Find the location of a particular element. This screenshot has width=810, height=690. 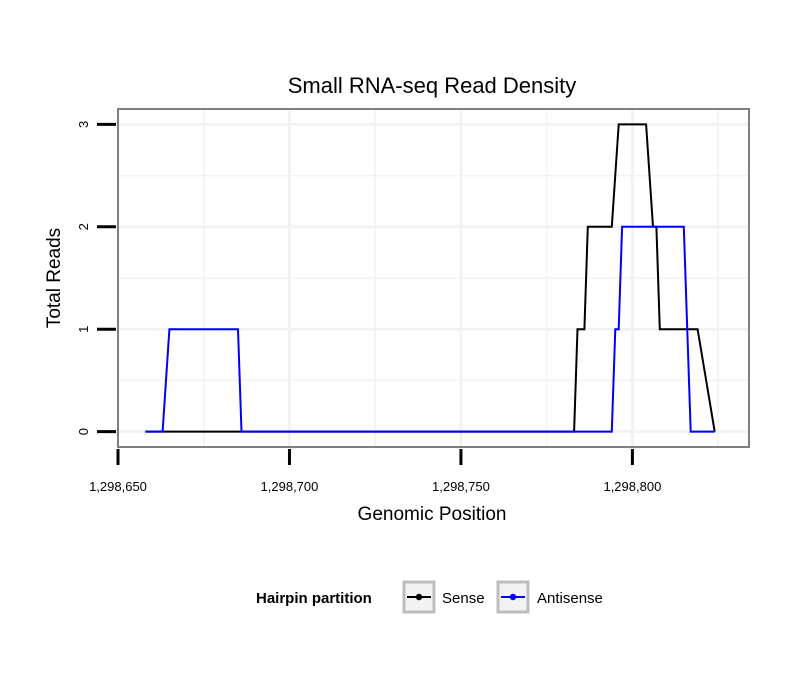

chart-title: Small RNA-seq Read Density is located at coordinates (432, 85).